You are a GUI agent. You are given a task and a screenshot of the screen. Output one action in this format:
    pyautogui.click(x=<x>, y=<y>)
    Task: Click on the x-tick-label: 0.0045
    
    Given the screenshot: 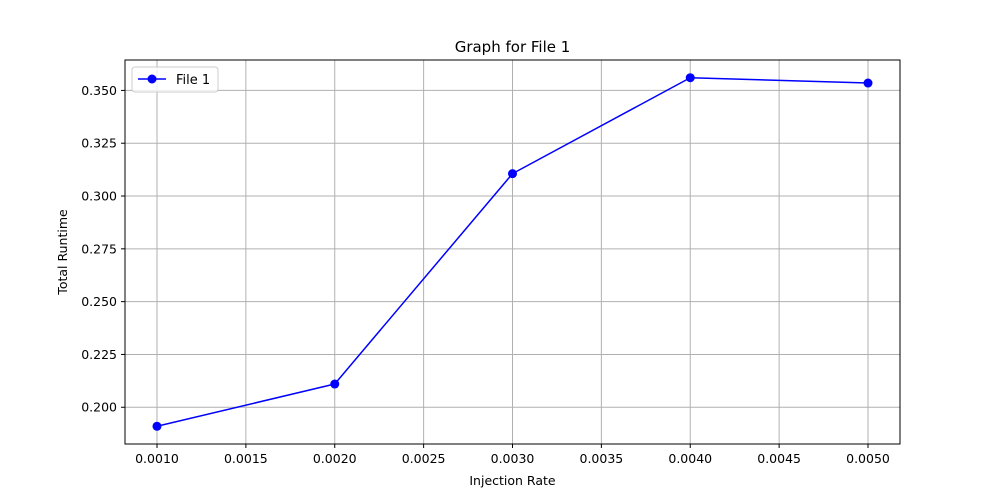 What is the action you would take?
    pyautogui.click(x=779, y=458)
    